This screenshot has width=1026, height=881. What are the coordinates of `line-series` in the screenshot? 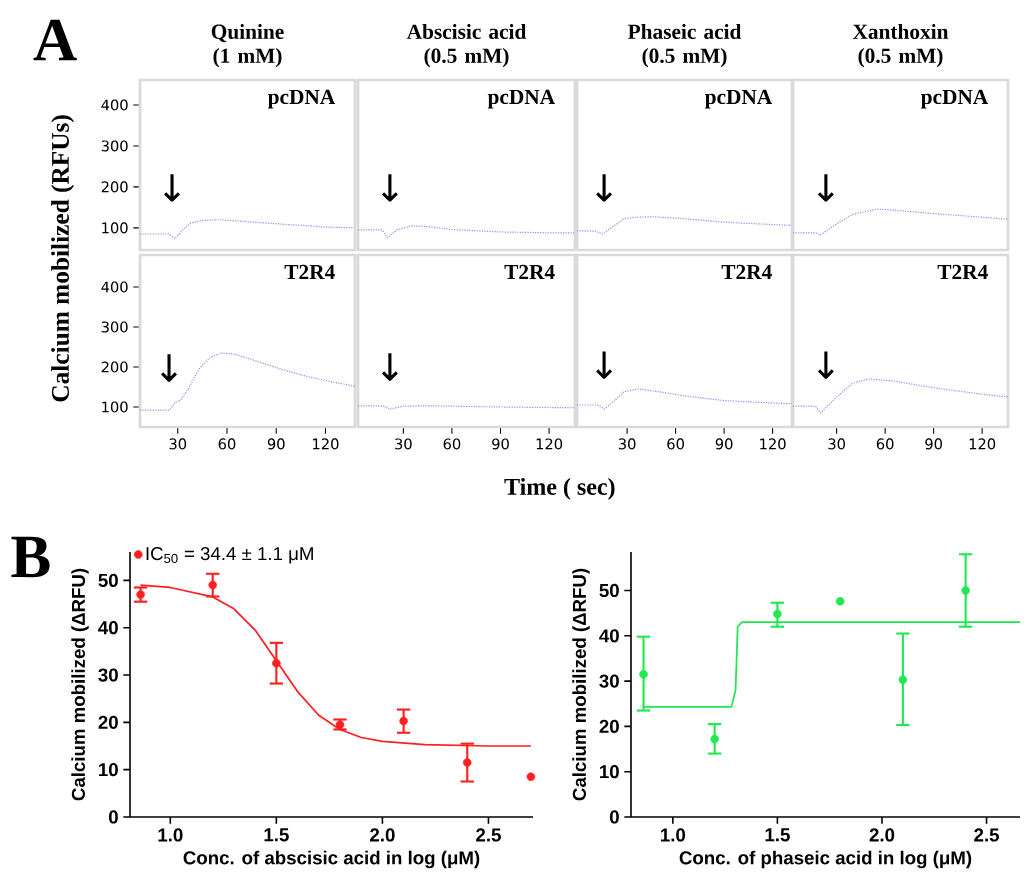 It's located at (247, 381).